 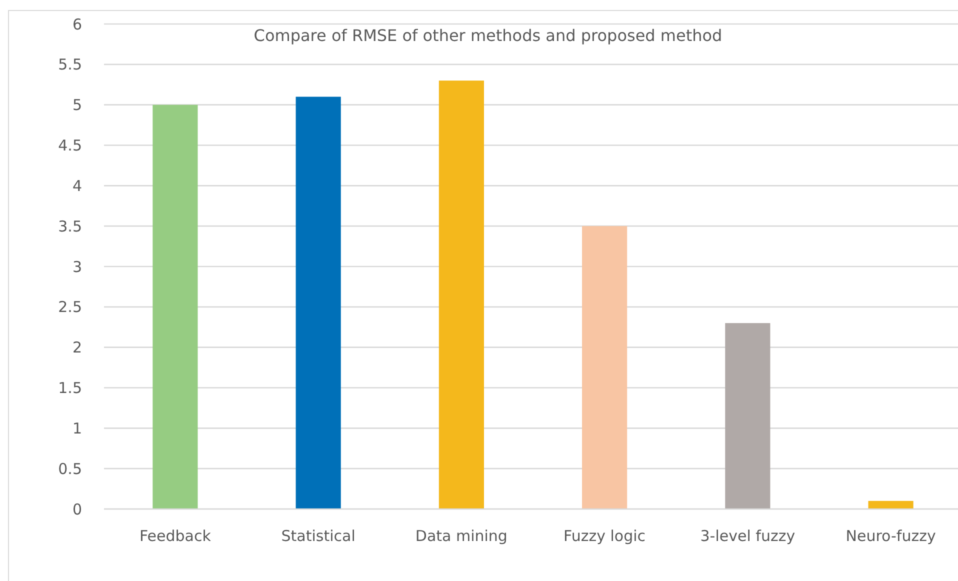 What do you see at coordinates (488, 35) in the screenshot?
I see `chart-title: Compare of RMSE of other methods and proposed method` at bounding box center [488, 35].